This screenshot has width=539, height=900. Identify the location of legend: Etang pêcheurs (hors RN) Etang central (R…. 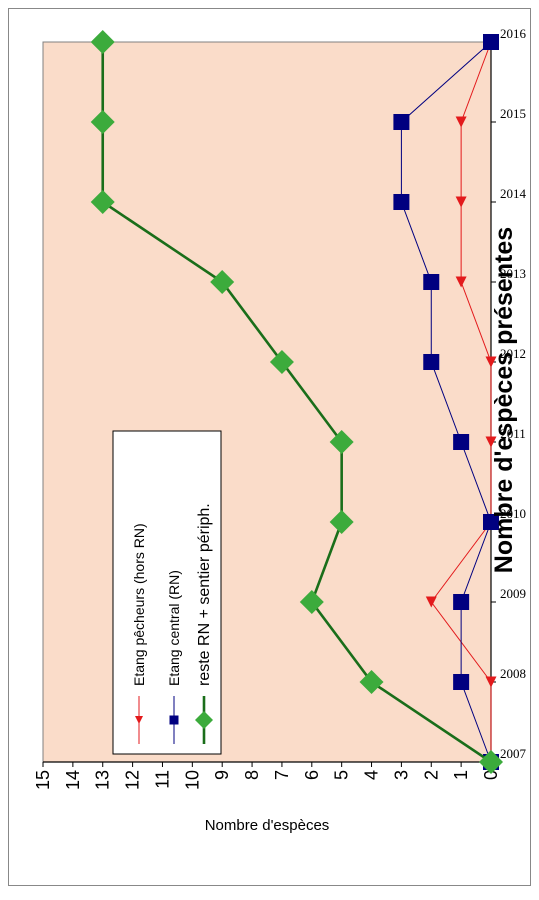
(167, 592).